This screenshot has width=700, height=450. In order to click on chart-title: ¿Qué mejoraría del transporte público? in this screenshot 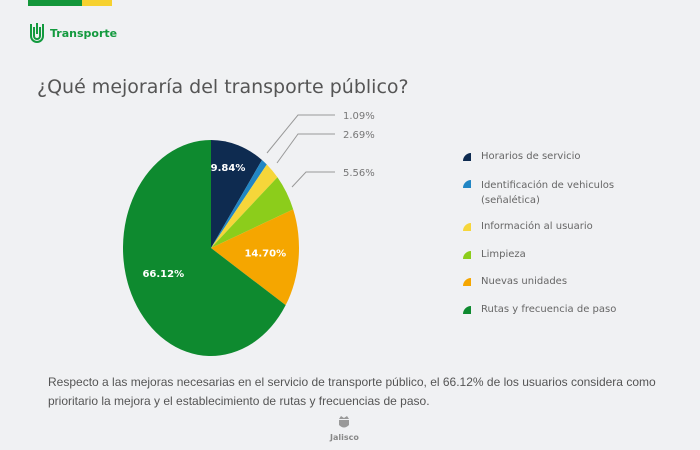, I will do `click(223, 87)`.